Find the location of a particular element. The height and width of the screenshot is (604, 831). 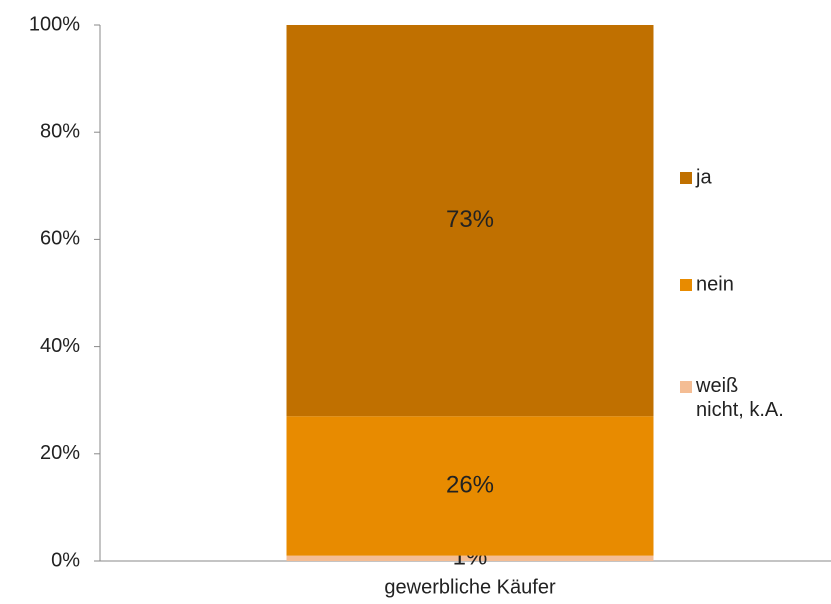

data-label: 73% is located at coordinates (470, 219).